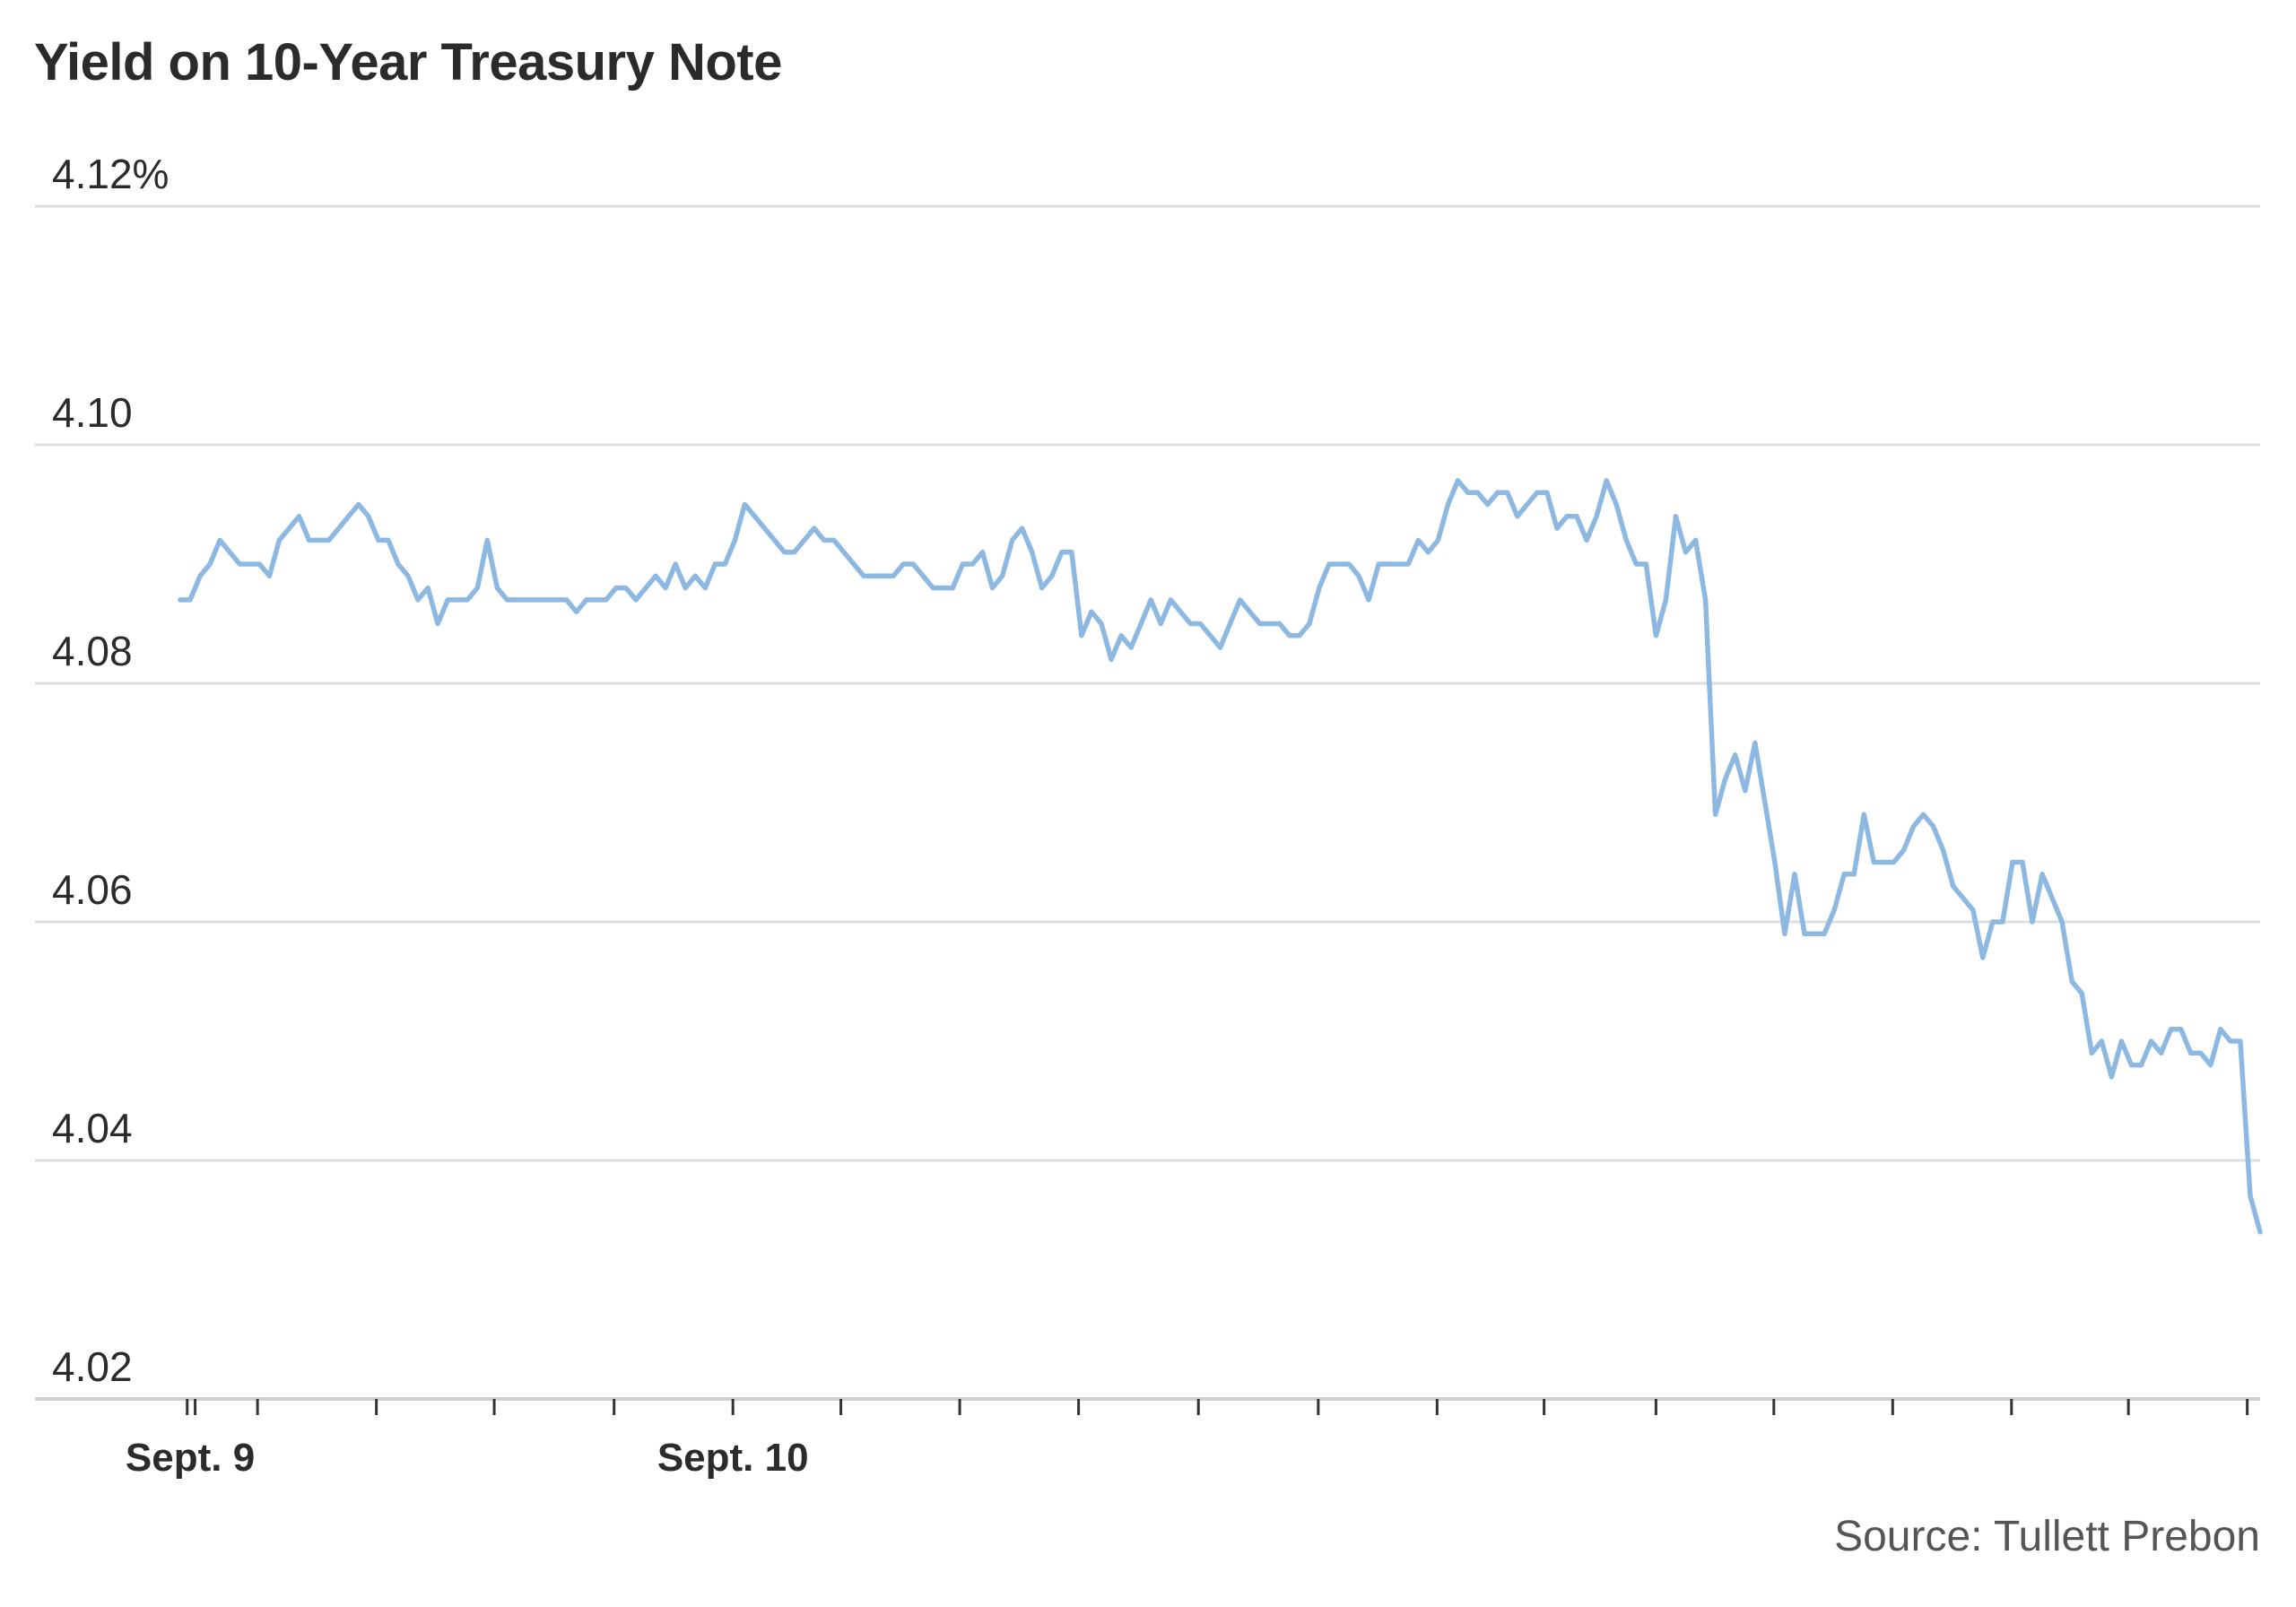 The height and width of the screenshot is (1607, 2296). What do you see at coordinates (2047, 1537) in the screenshot?
I see `source-note: Source: Tullett Prebon` at bounding box center [2047, 1537].